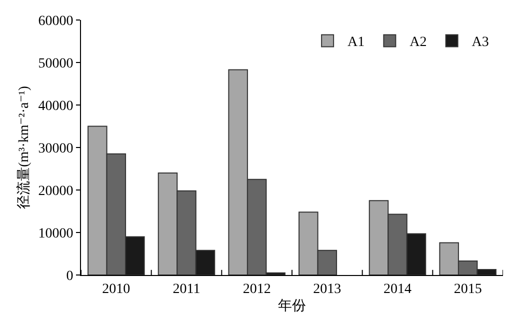 Image resolution: width=509 pixels, height=325 pixels. Describe the element at coordinates (56, 234) in the screenshot. I see `y-tick-label: 10000` at that location.